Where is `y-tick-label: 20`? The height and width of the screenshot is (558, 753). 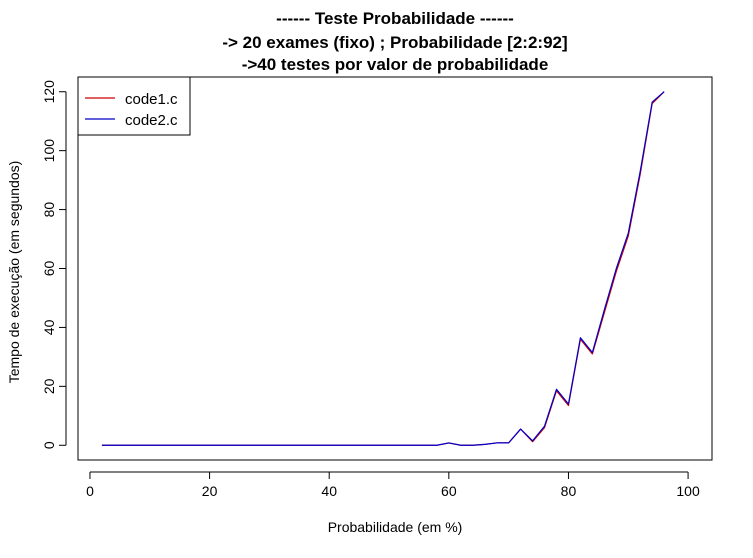 y-tick-label: 20 is located at coordinates (49, 386).